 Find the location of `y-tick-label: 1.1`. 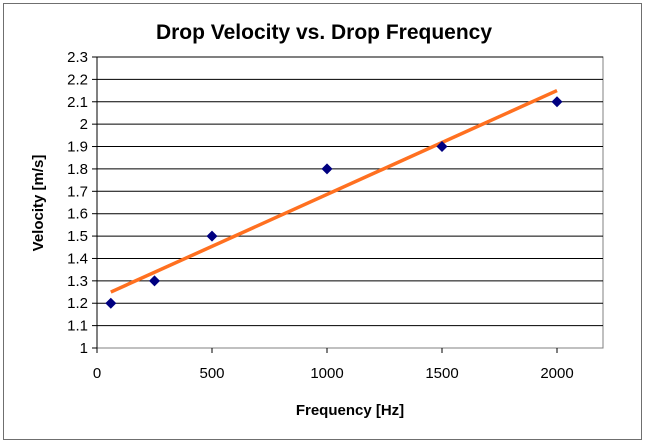

y-tick-label: 1.1 is located at coordinates (77, 326).